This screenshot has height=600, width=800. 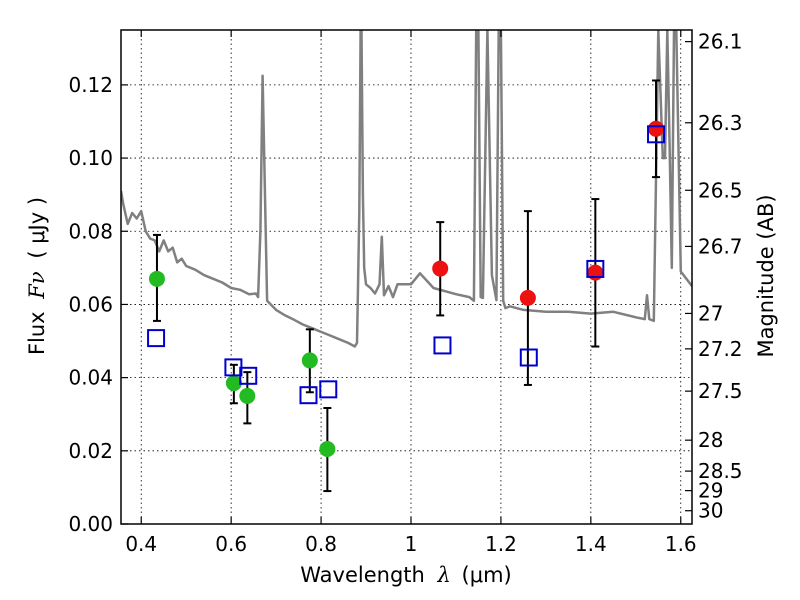 I want to click on x-tick-label: 0.8, so click(x=321, y=544).